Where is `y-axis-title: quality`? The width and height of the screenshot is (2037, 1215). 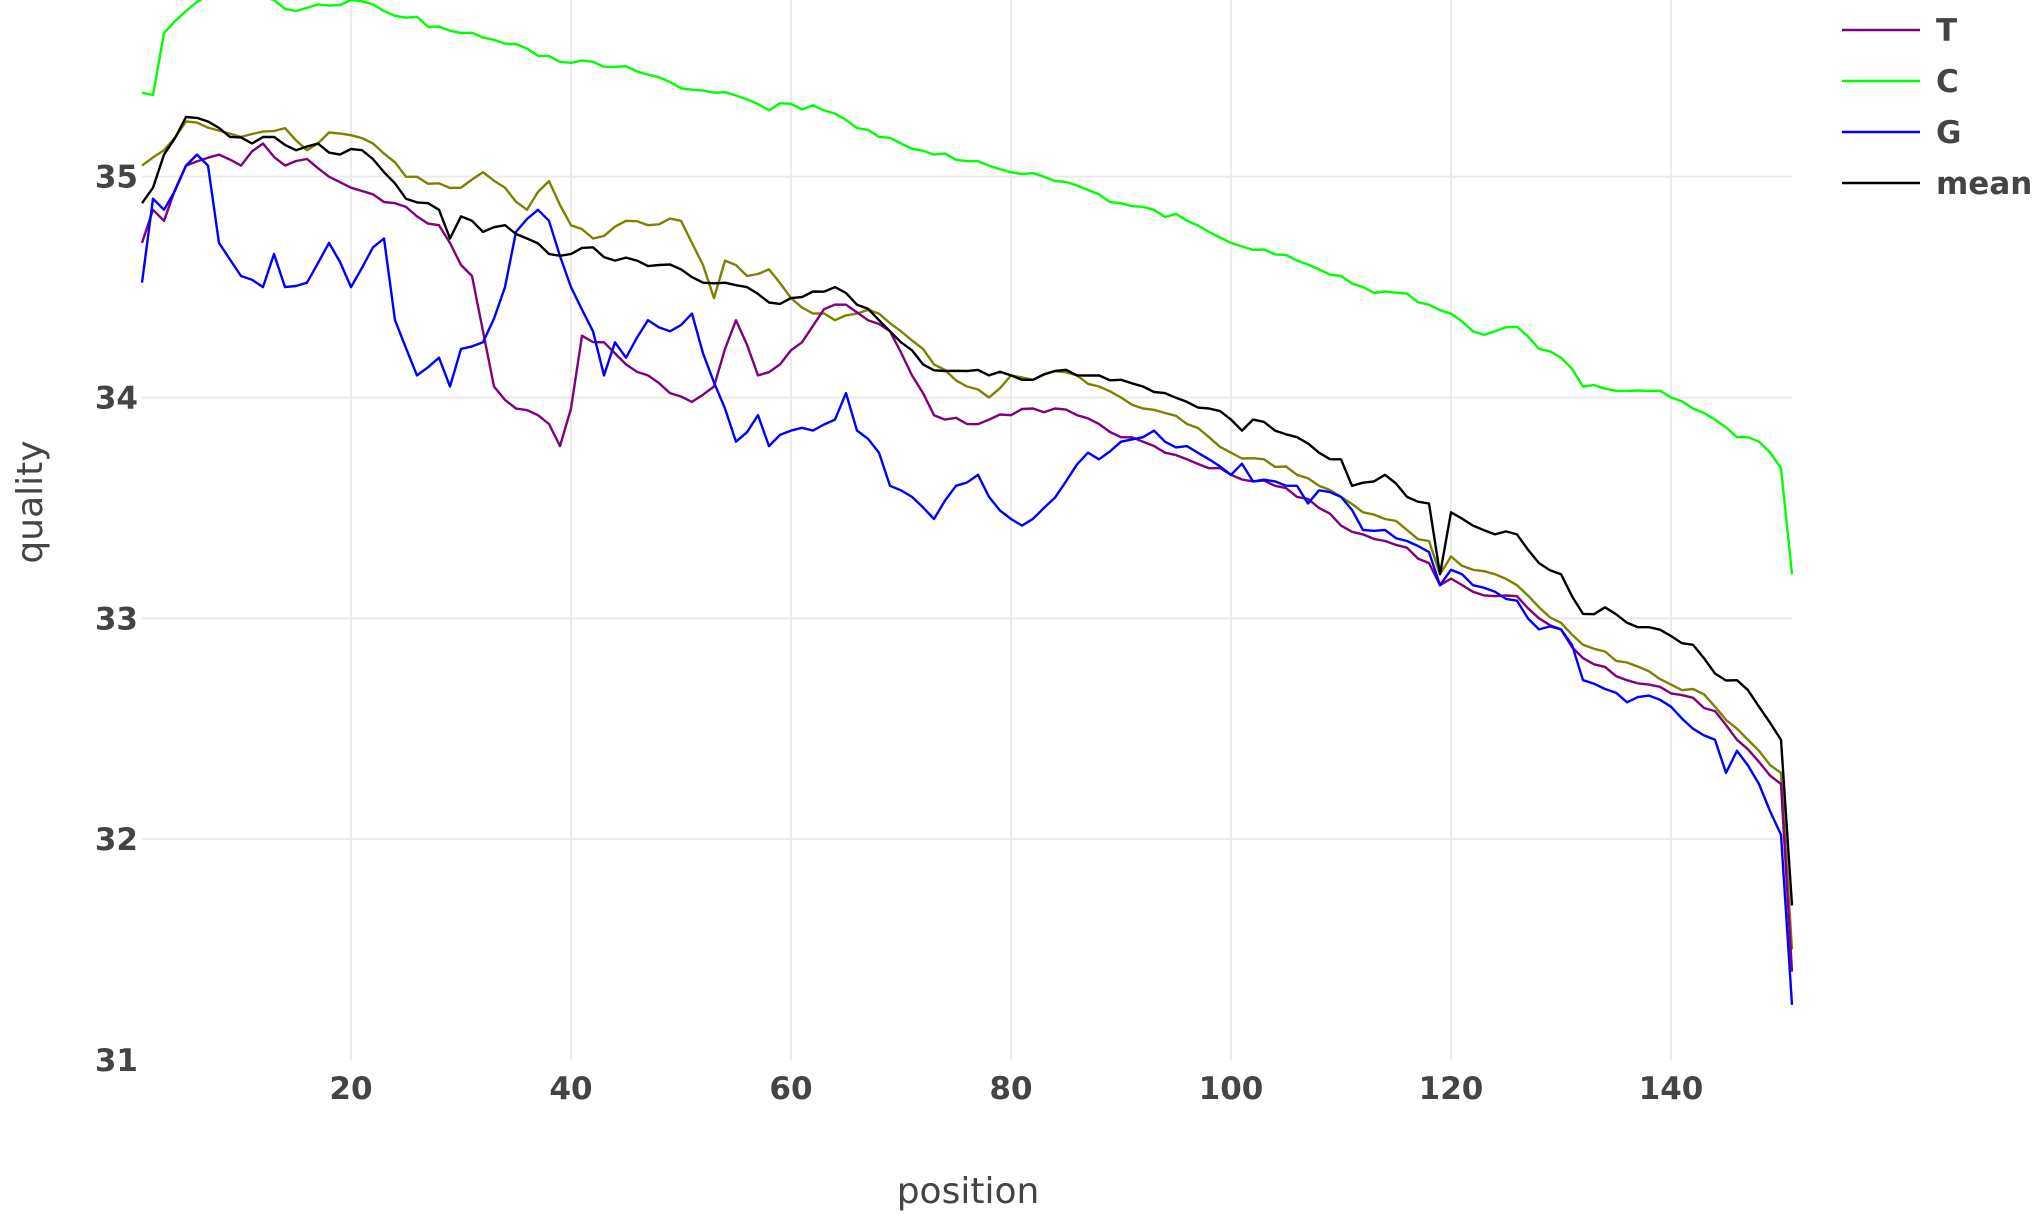
y-axis-title: quality is located at coordinates (30, 501).